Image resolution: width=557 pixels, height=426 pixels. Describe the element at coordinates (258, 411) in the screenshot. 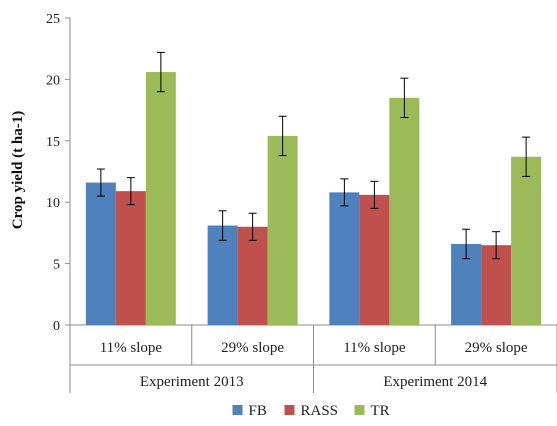

I see `legend-label-fb: FB` at that location.